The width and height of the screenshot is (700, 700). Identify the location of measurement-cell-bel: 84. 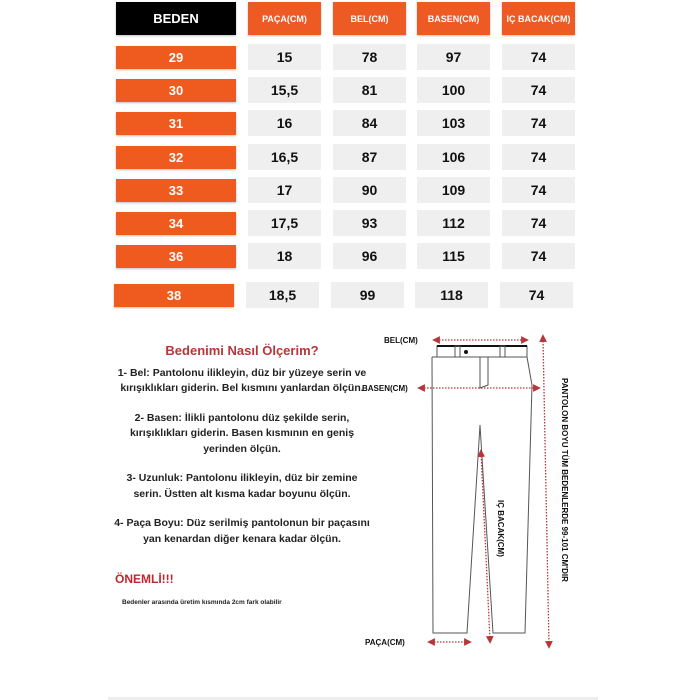
(369, 123).